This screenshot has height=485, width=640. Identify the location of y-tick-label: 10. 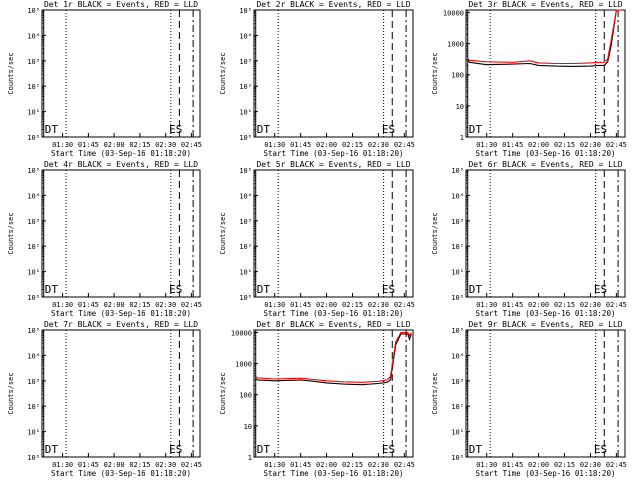
(460, 107).